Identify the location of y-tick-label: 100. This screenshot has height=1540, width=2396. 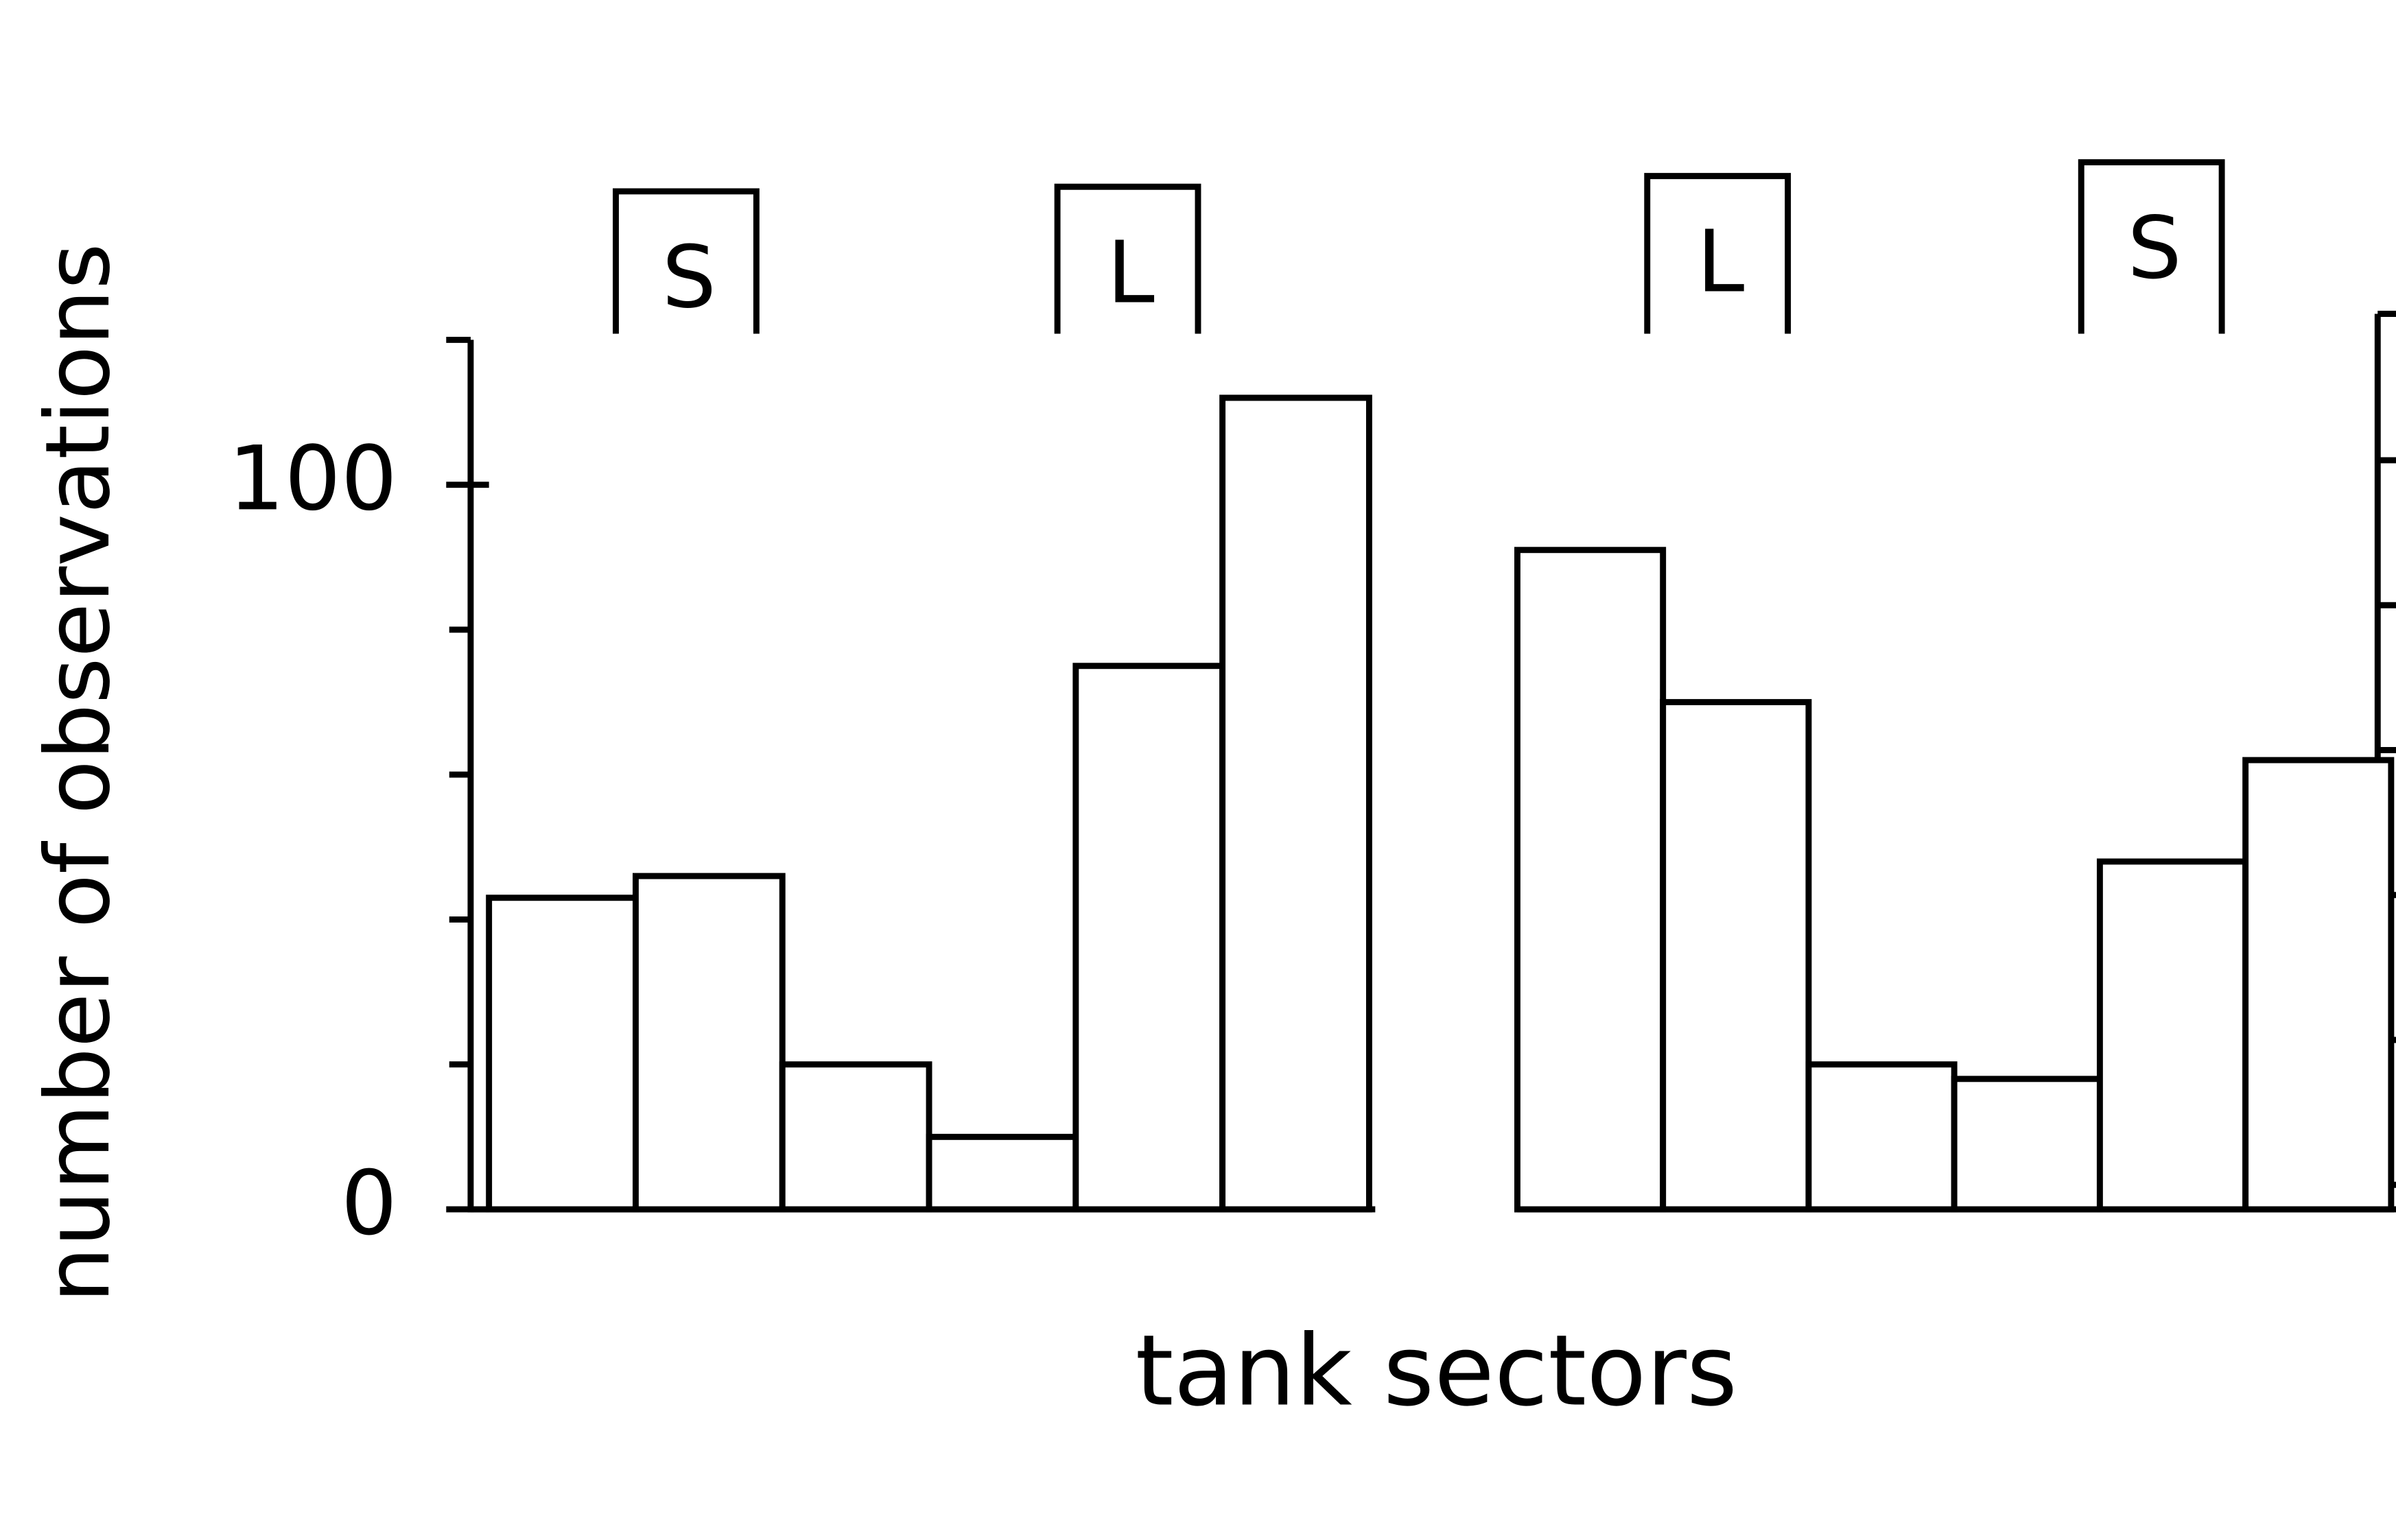
(312, 479).